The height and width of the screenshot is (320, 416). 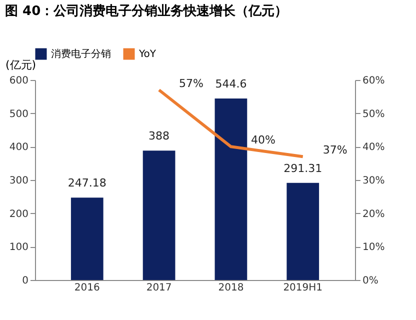 I want to click on legend-label: YoY, so click(x=147, y=54).